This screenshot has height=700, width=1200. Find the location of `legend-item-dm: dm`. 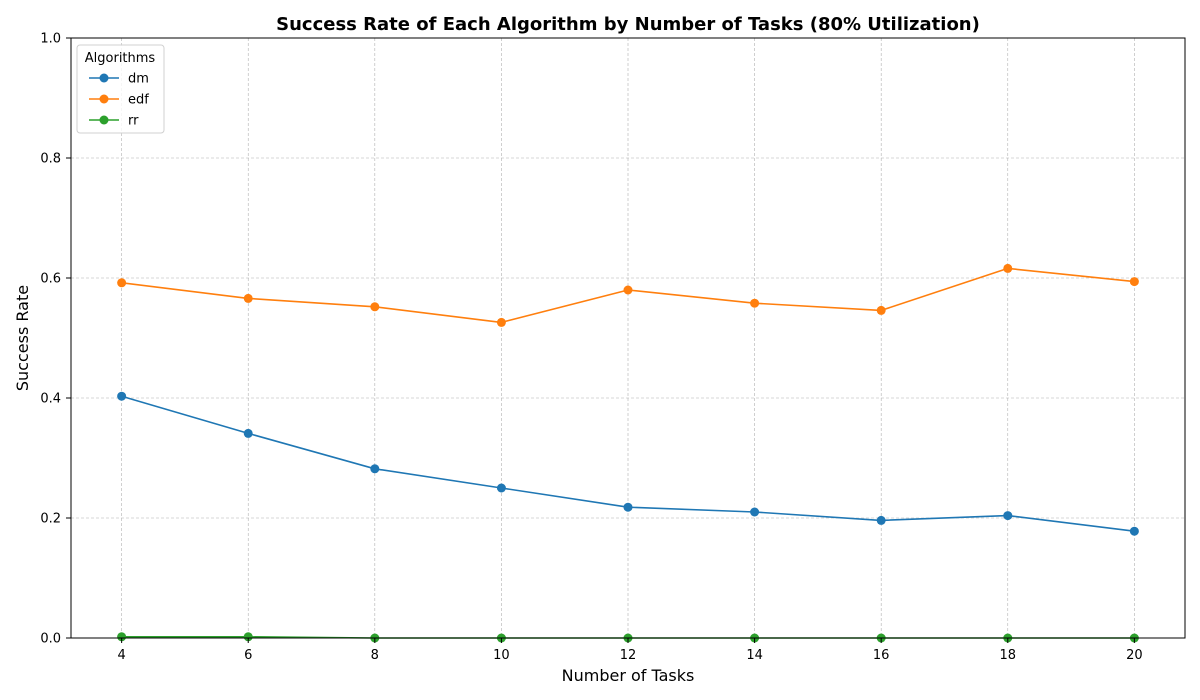

legend-item-dm: dm is located at coordinates (119, 79).